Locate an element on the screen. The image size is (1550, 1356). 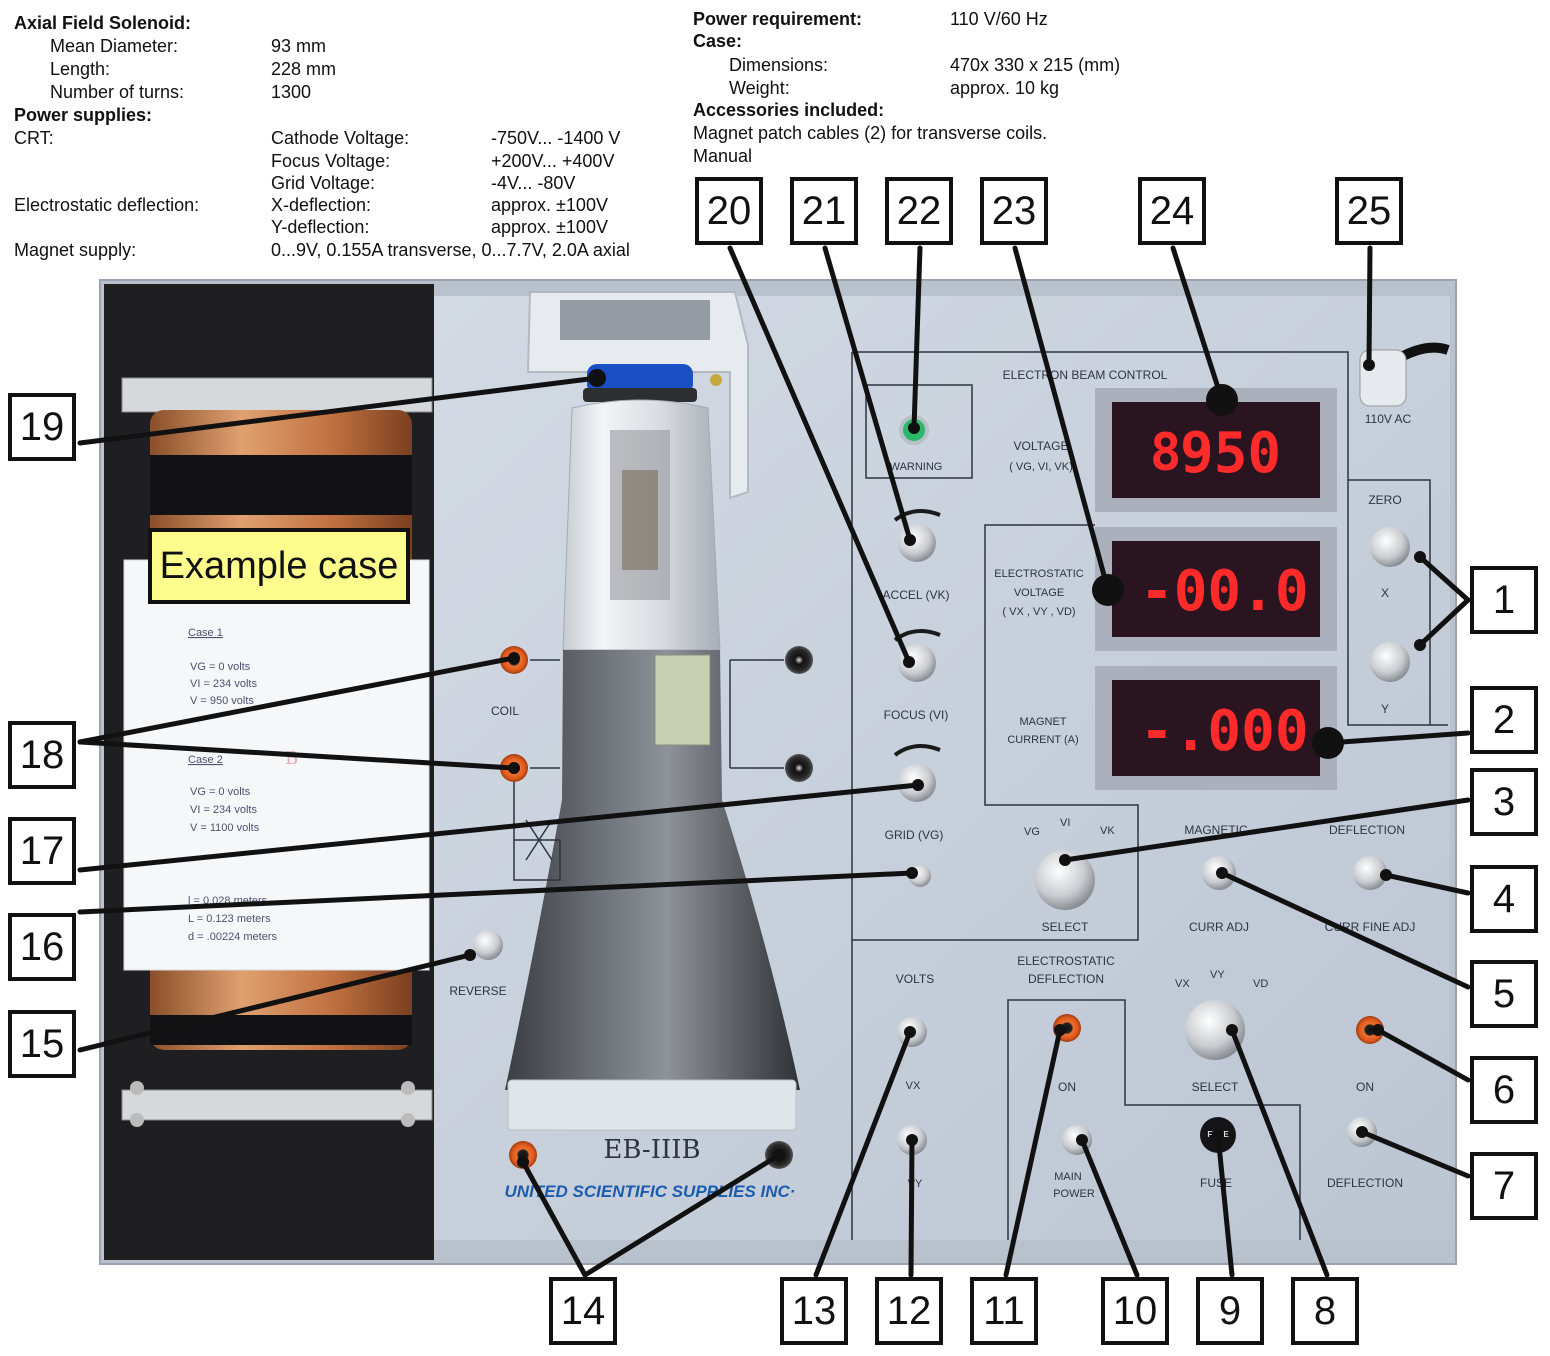
callout-13: 13 is located at coordinates (814, 1311).